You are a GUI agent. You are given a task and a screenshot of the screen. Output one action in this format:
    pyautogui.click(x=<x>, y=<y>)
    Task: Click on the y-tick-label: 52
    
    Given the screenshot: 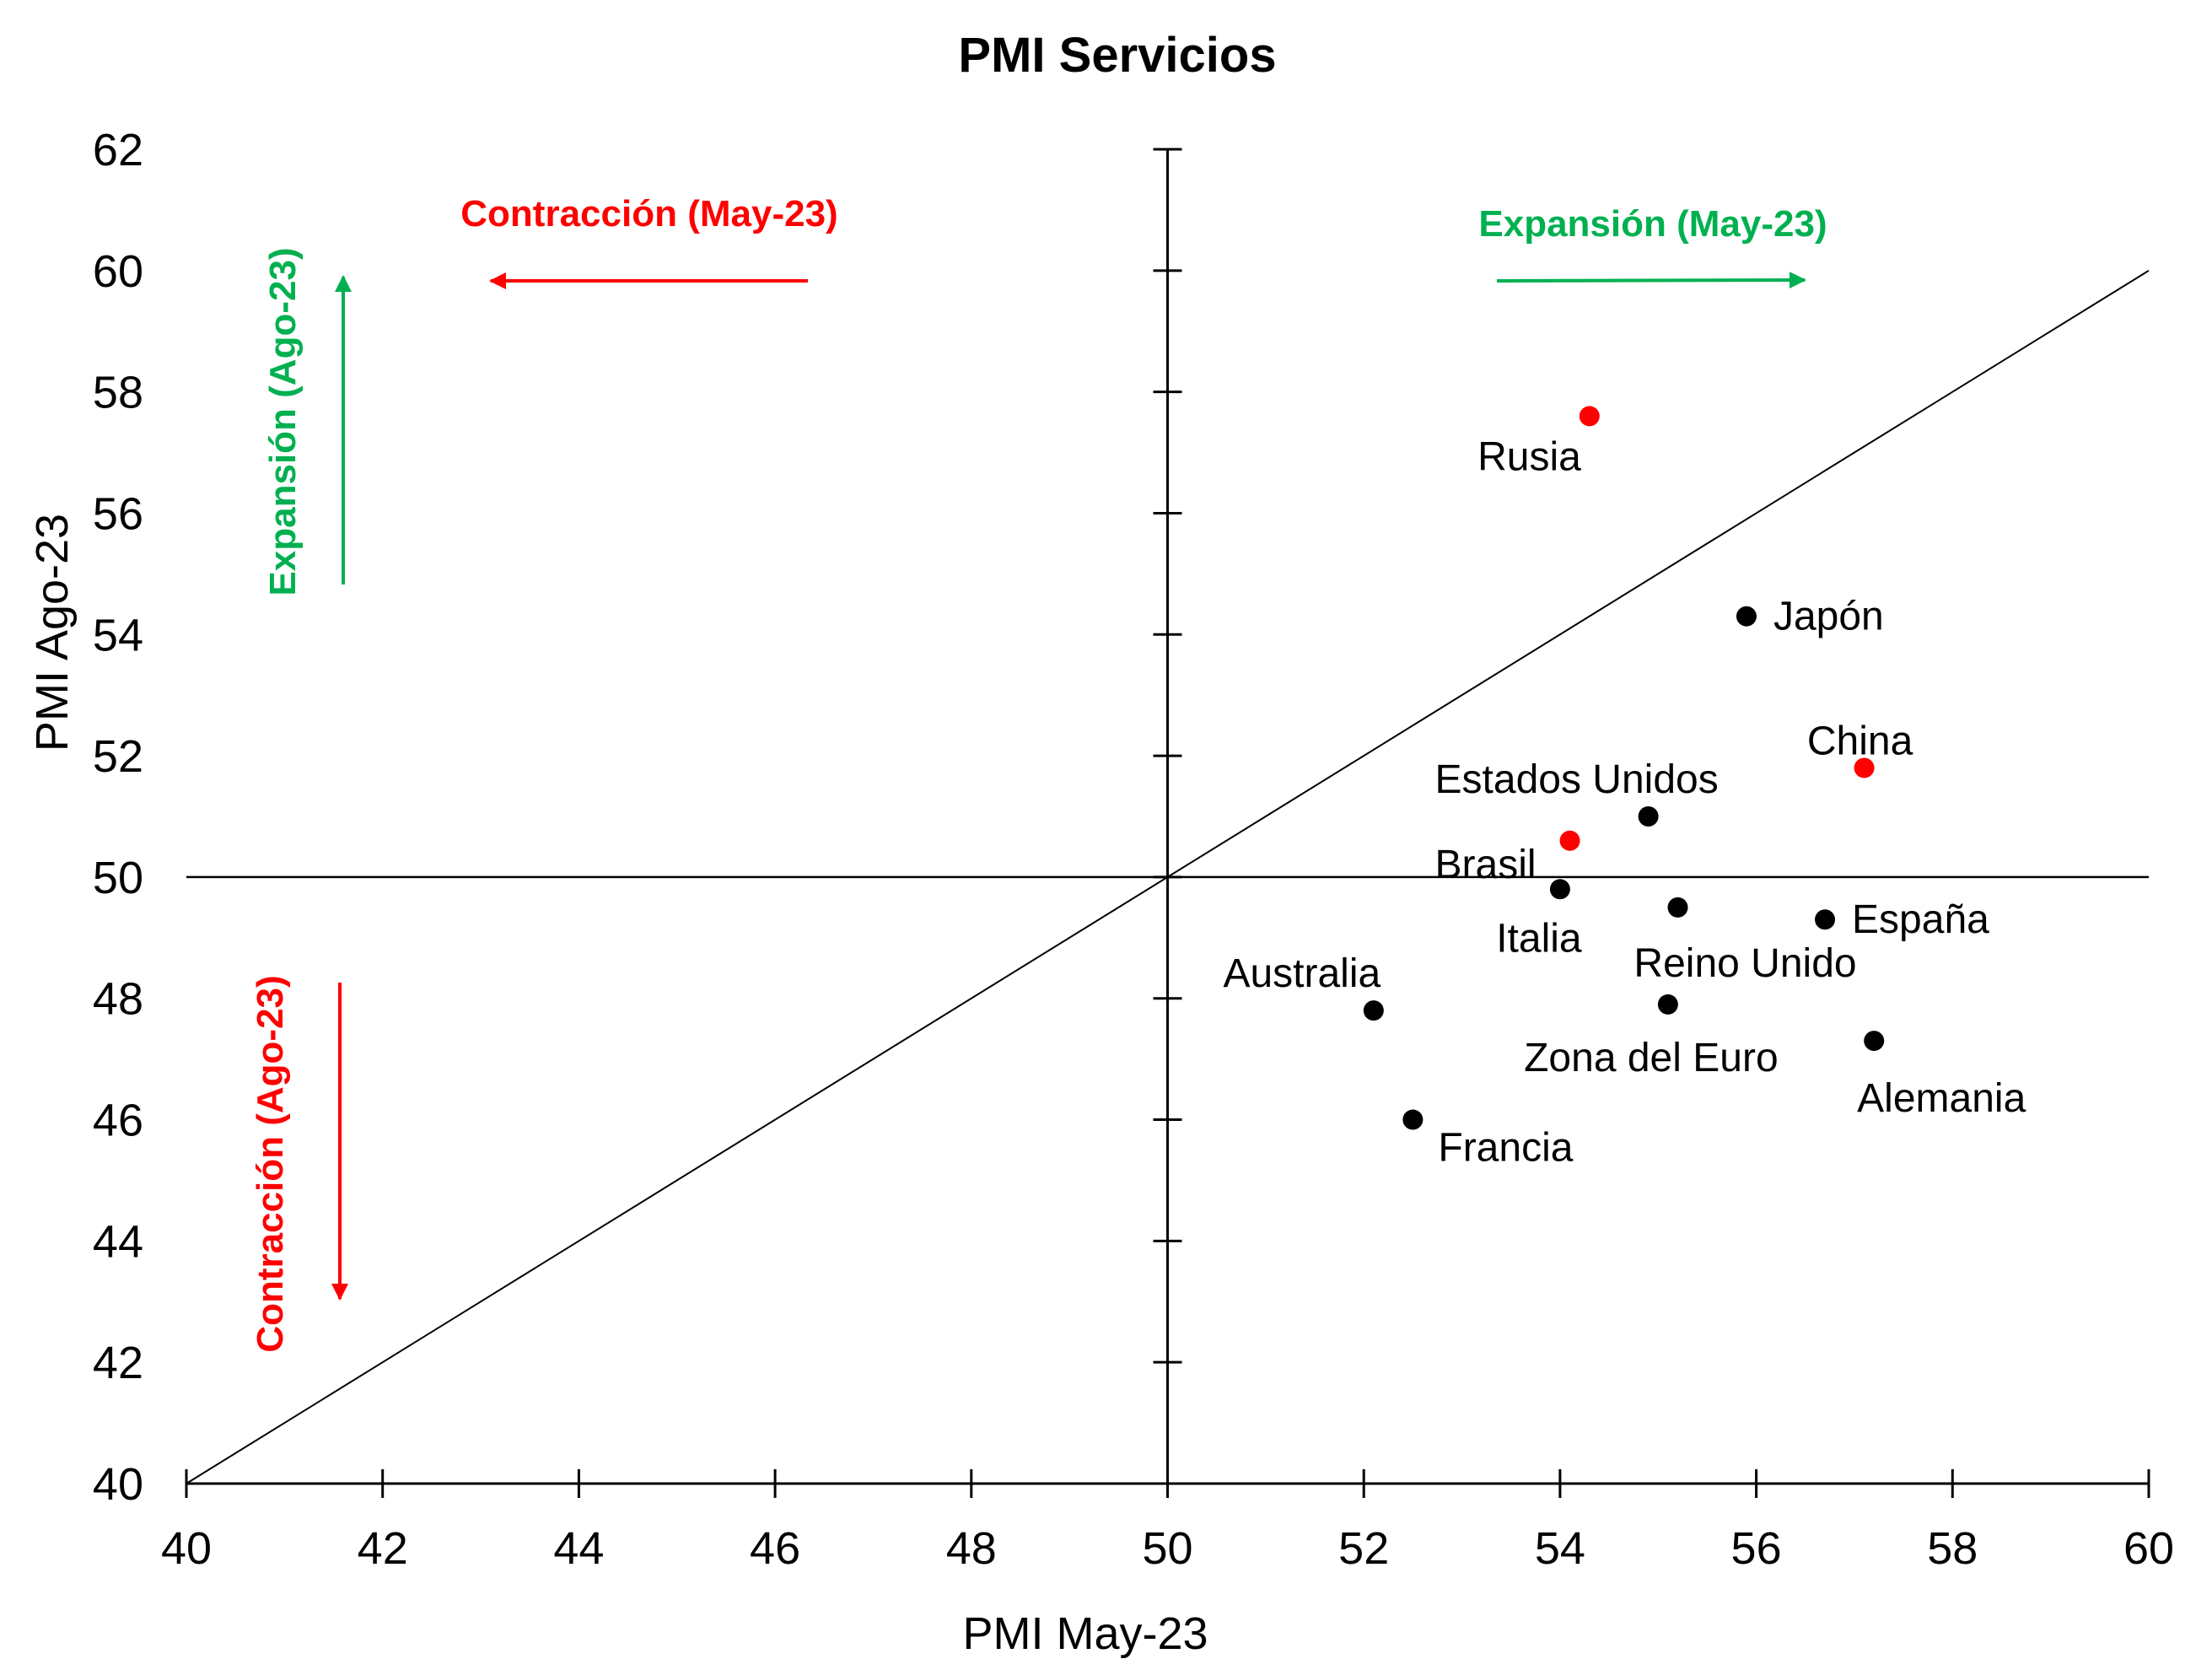 What is the action you would take?
    pyautogui.click(x=118, y=756)
    